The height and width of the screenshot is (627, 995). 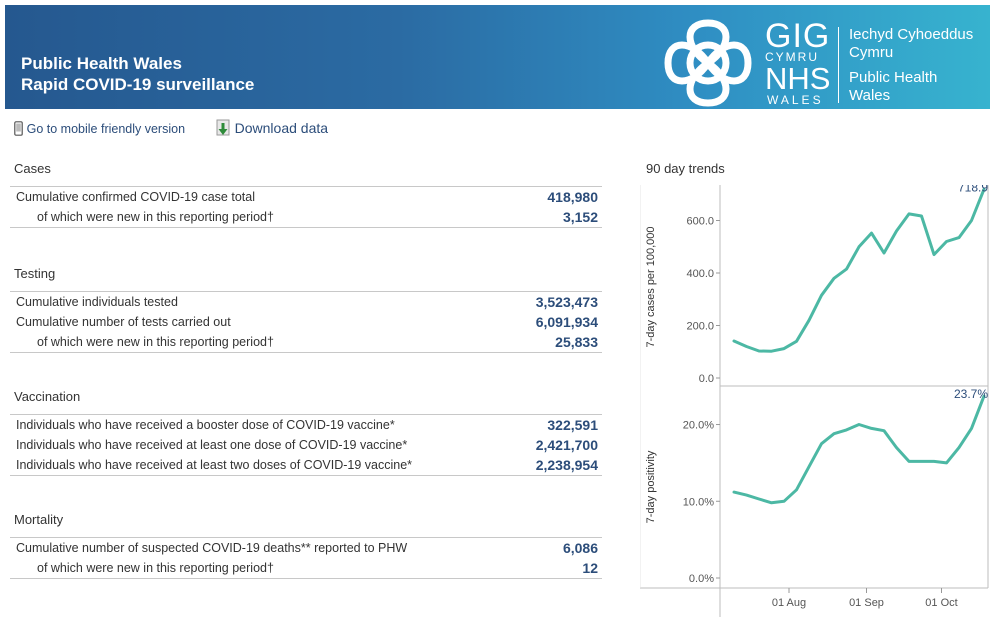 What do you see at coordinates (651, 286) in the screenshot?
I see `y-axis-label: 7-day cases per 100,000` at bounding box center [651, 286].